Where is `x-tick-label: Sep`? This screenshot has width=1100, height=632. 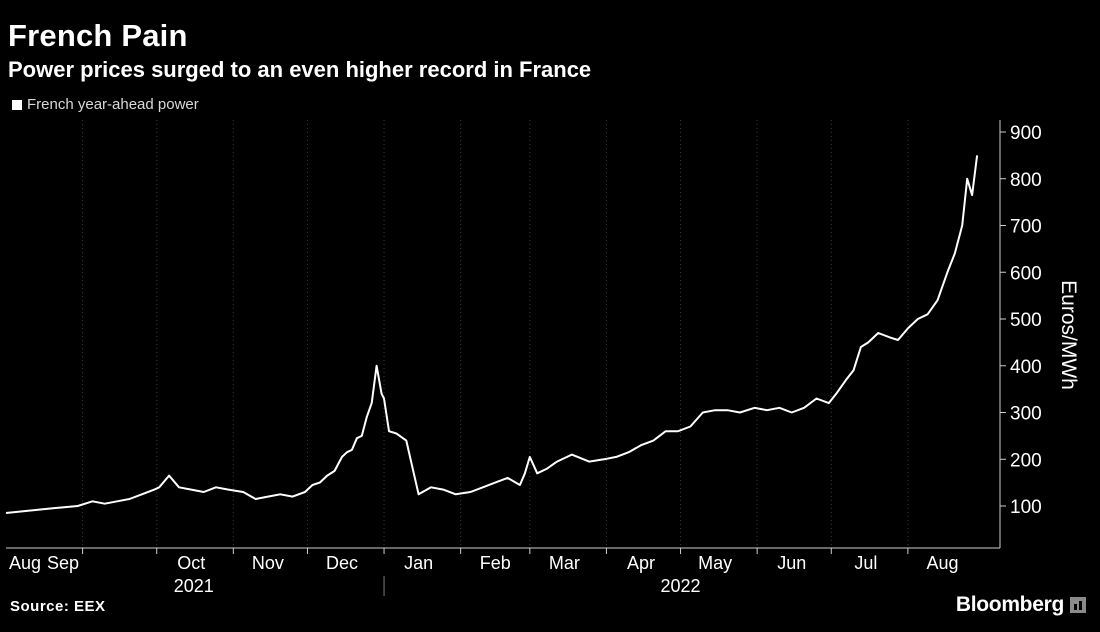
x-tick-label: Sep is located at coordinates (63, 563).